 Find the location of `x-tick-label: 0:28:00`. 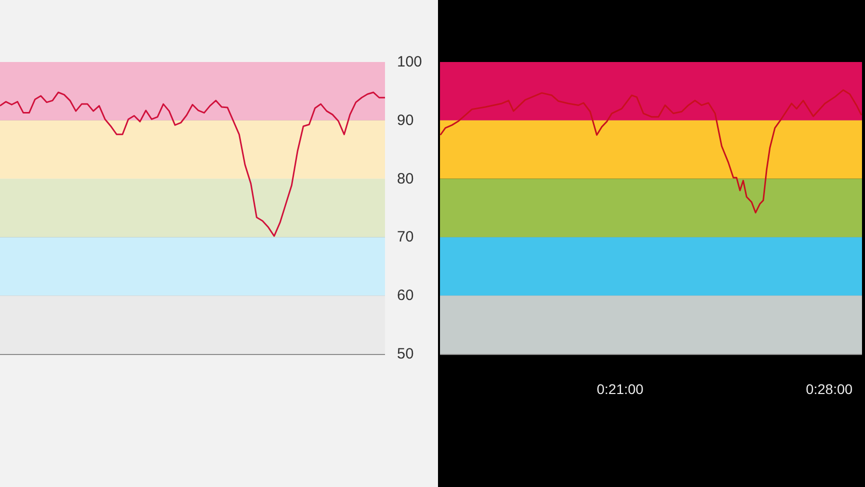

x-tick-label: 0:28:00 is located at coordinates (829, 389).